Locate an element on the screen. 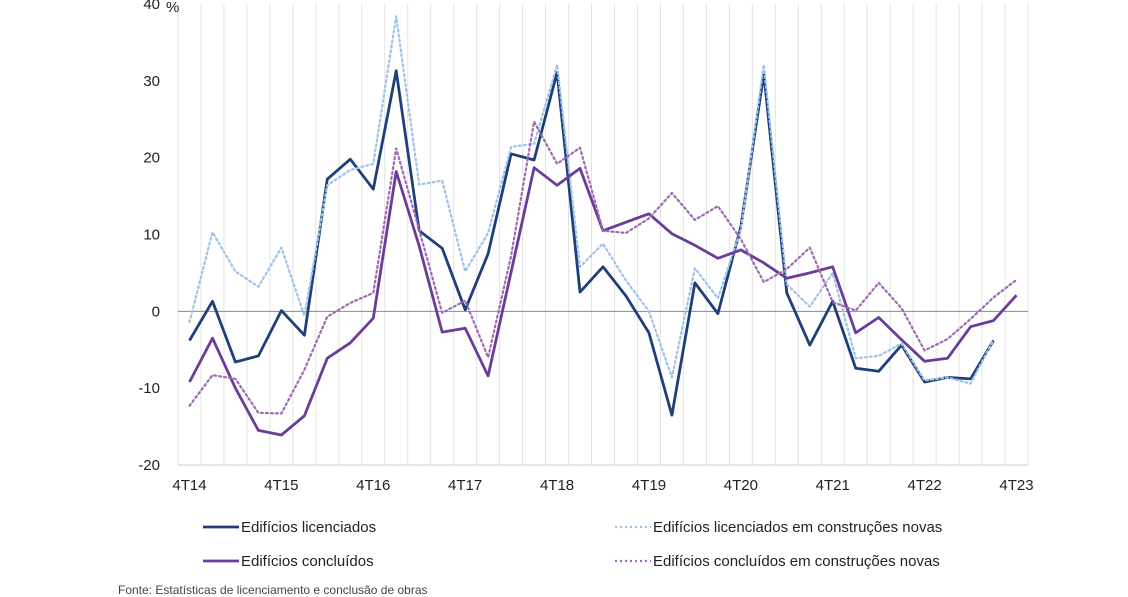  x-tick-label: 4T20 is located at coordinates (741, 485).